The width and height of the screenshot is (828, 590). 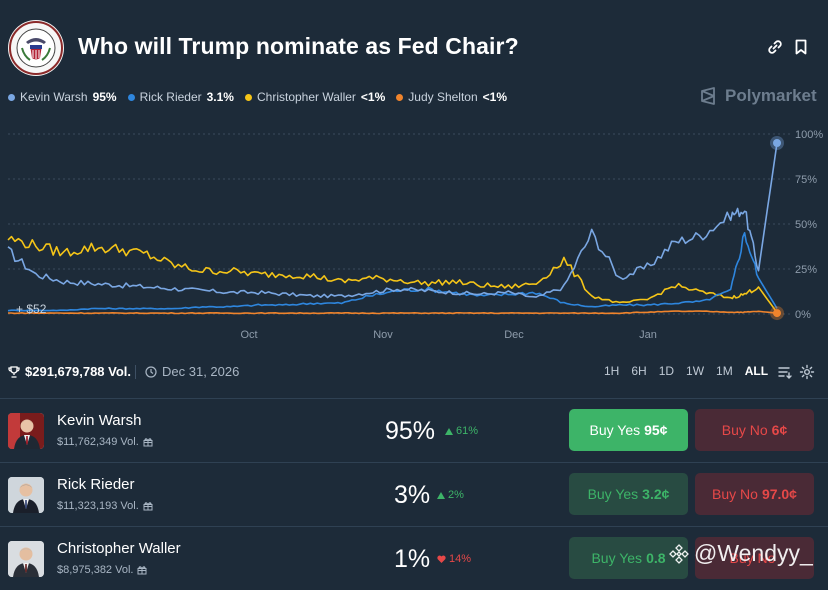 I want to click on legend-item-shelton: Judy Shelton <1%, so click(x=451, y=97).